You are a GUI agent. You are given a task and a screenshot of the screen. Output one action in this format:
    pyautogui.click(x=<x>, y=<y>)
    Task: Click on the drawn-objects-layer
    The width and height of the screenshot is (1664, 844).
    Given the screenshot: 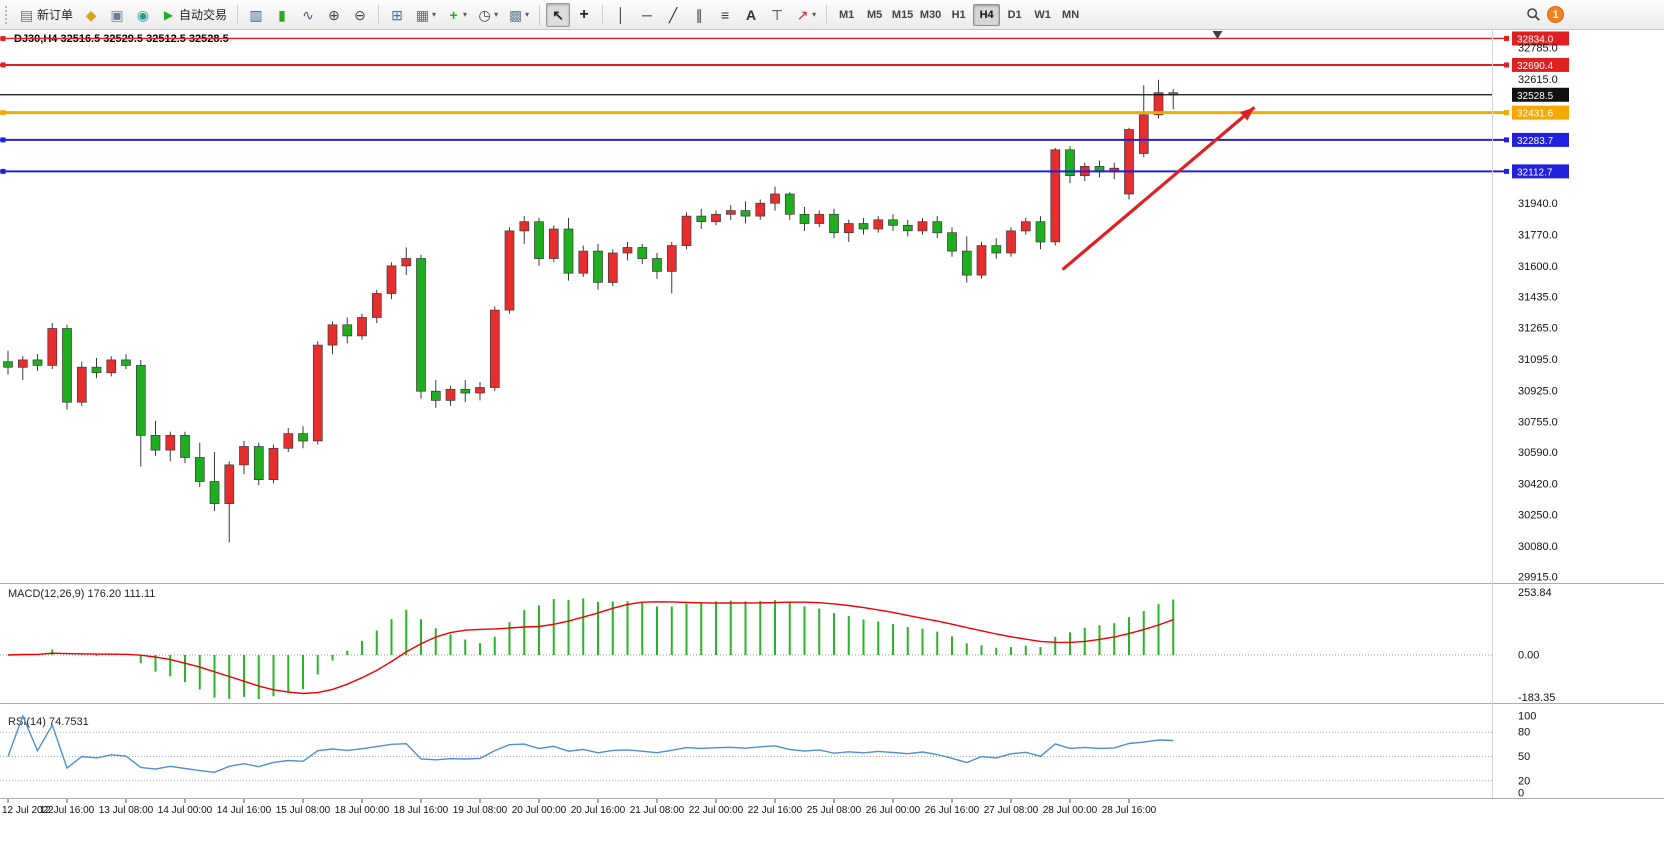 What is the action you would take?
    pyautogui.click(x=754, y=104)
    